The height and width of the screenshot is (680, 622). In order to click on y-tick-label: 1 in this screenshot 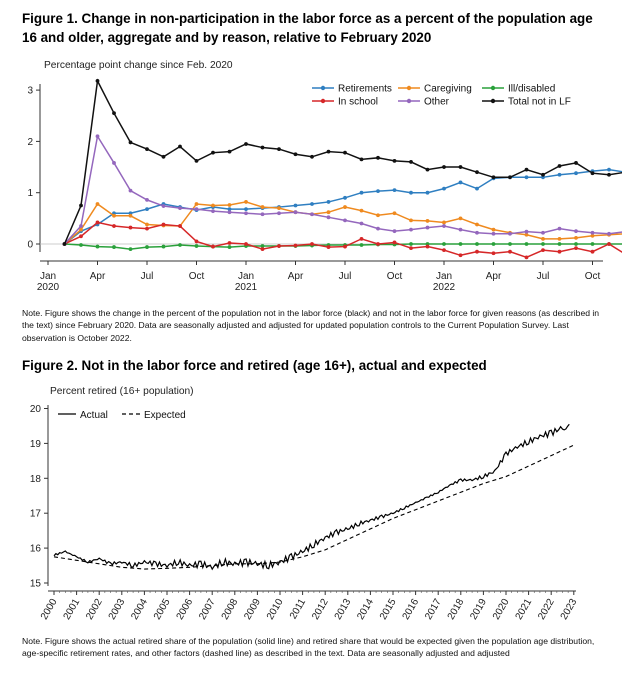, I will do `click(30, 193)`.